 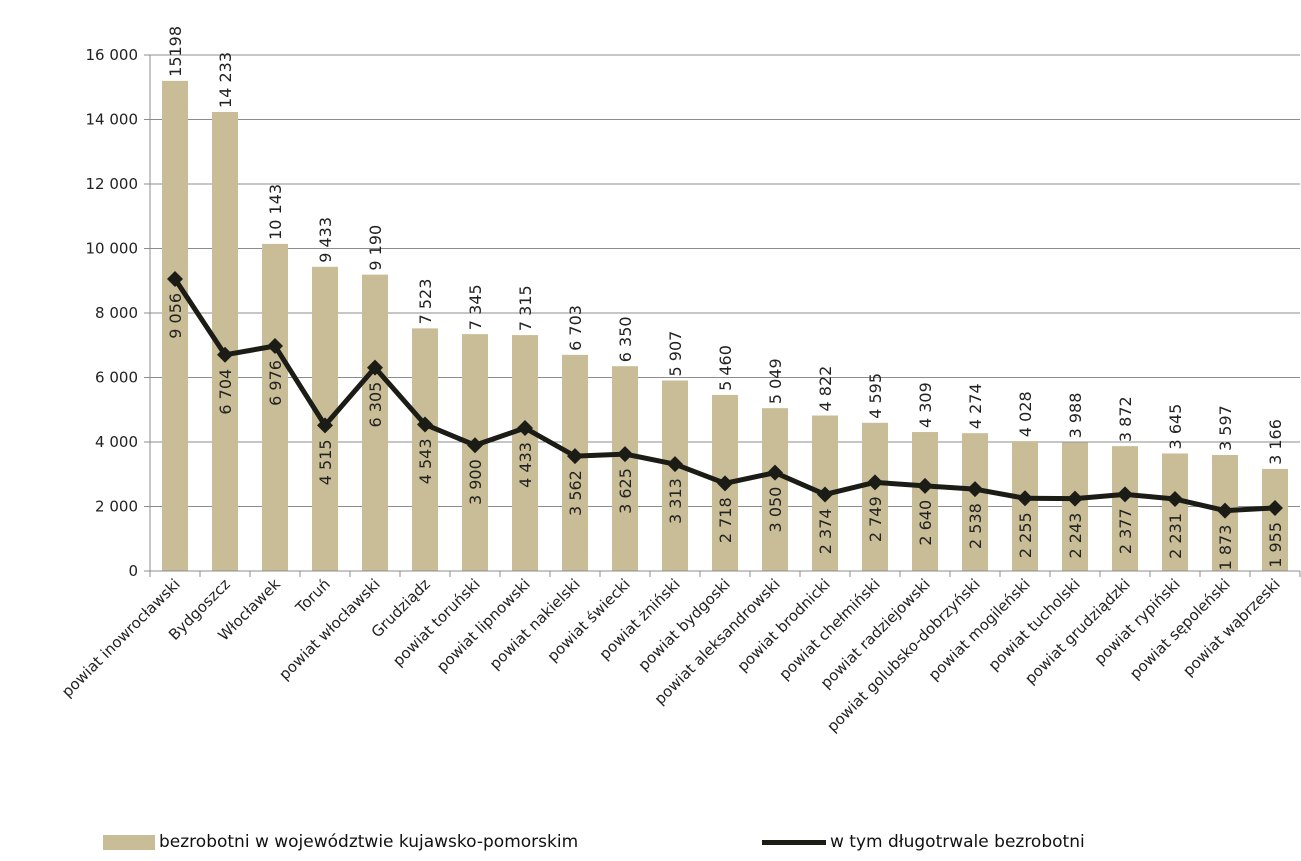 I want to click on line-data-label: 3 313, so click(x=675, y=501).